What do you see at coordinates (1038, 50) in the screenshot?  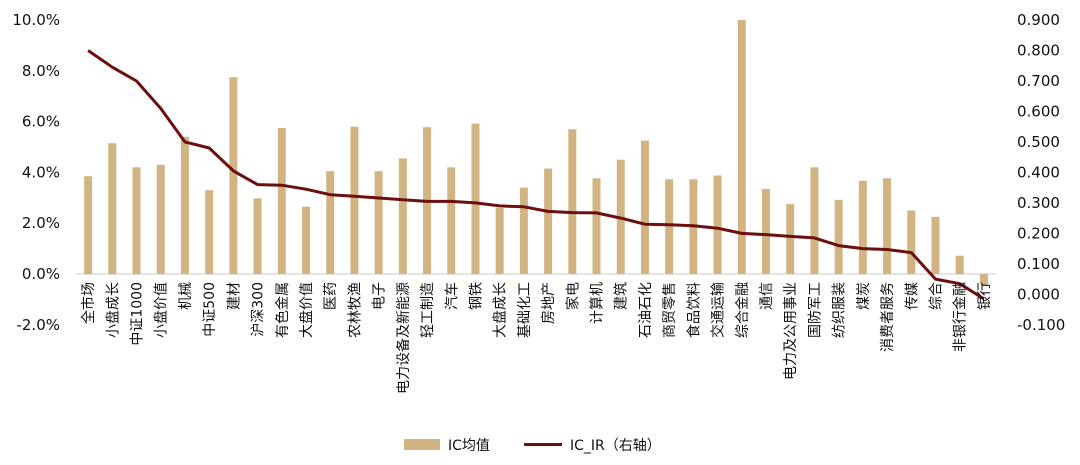 I see `right-tick-label: 0.800` at bounding box center [1038, 50].